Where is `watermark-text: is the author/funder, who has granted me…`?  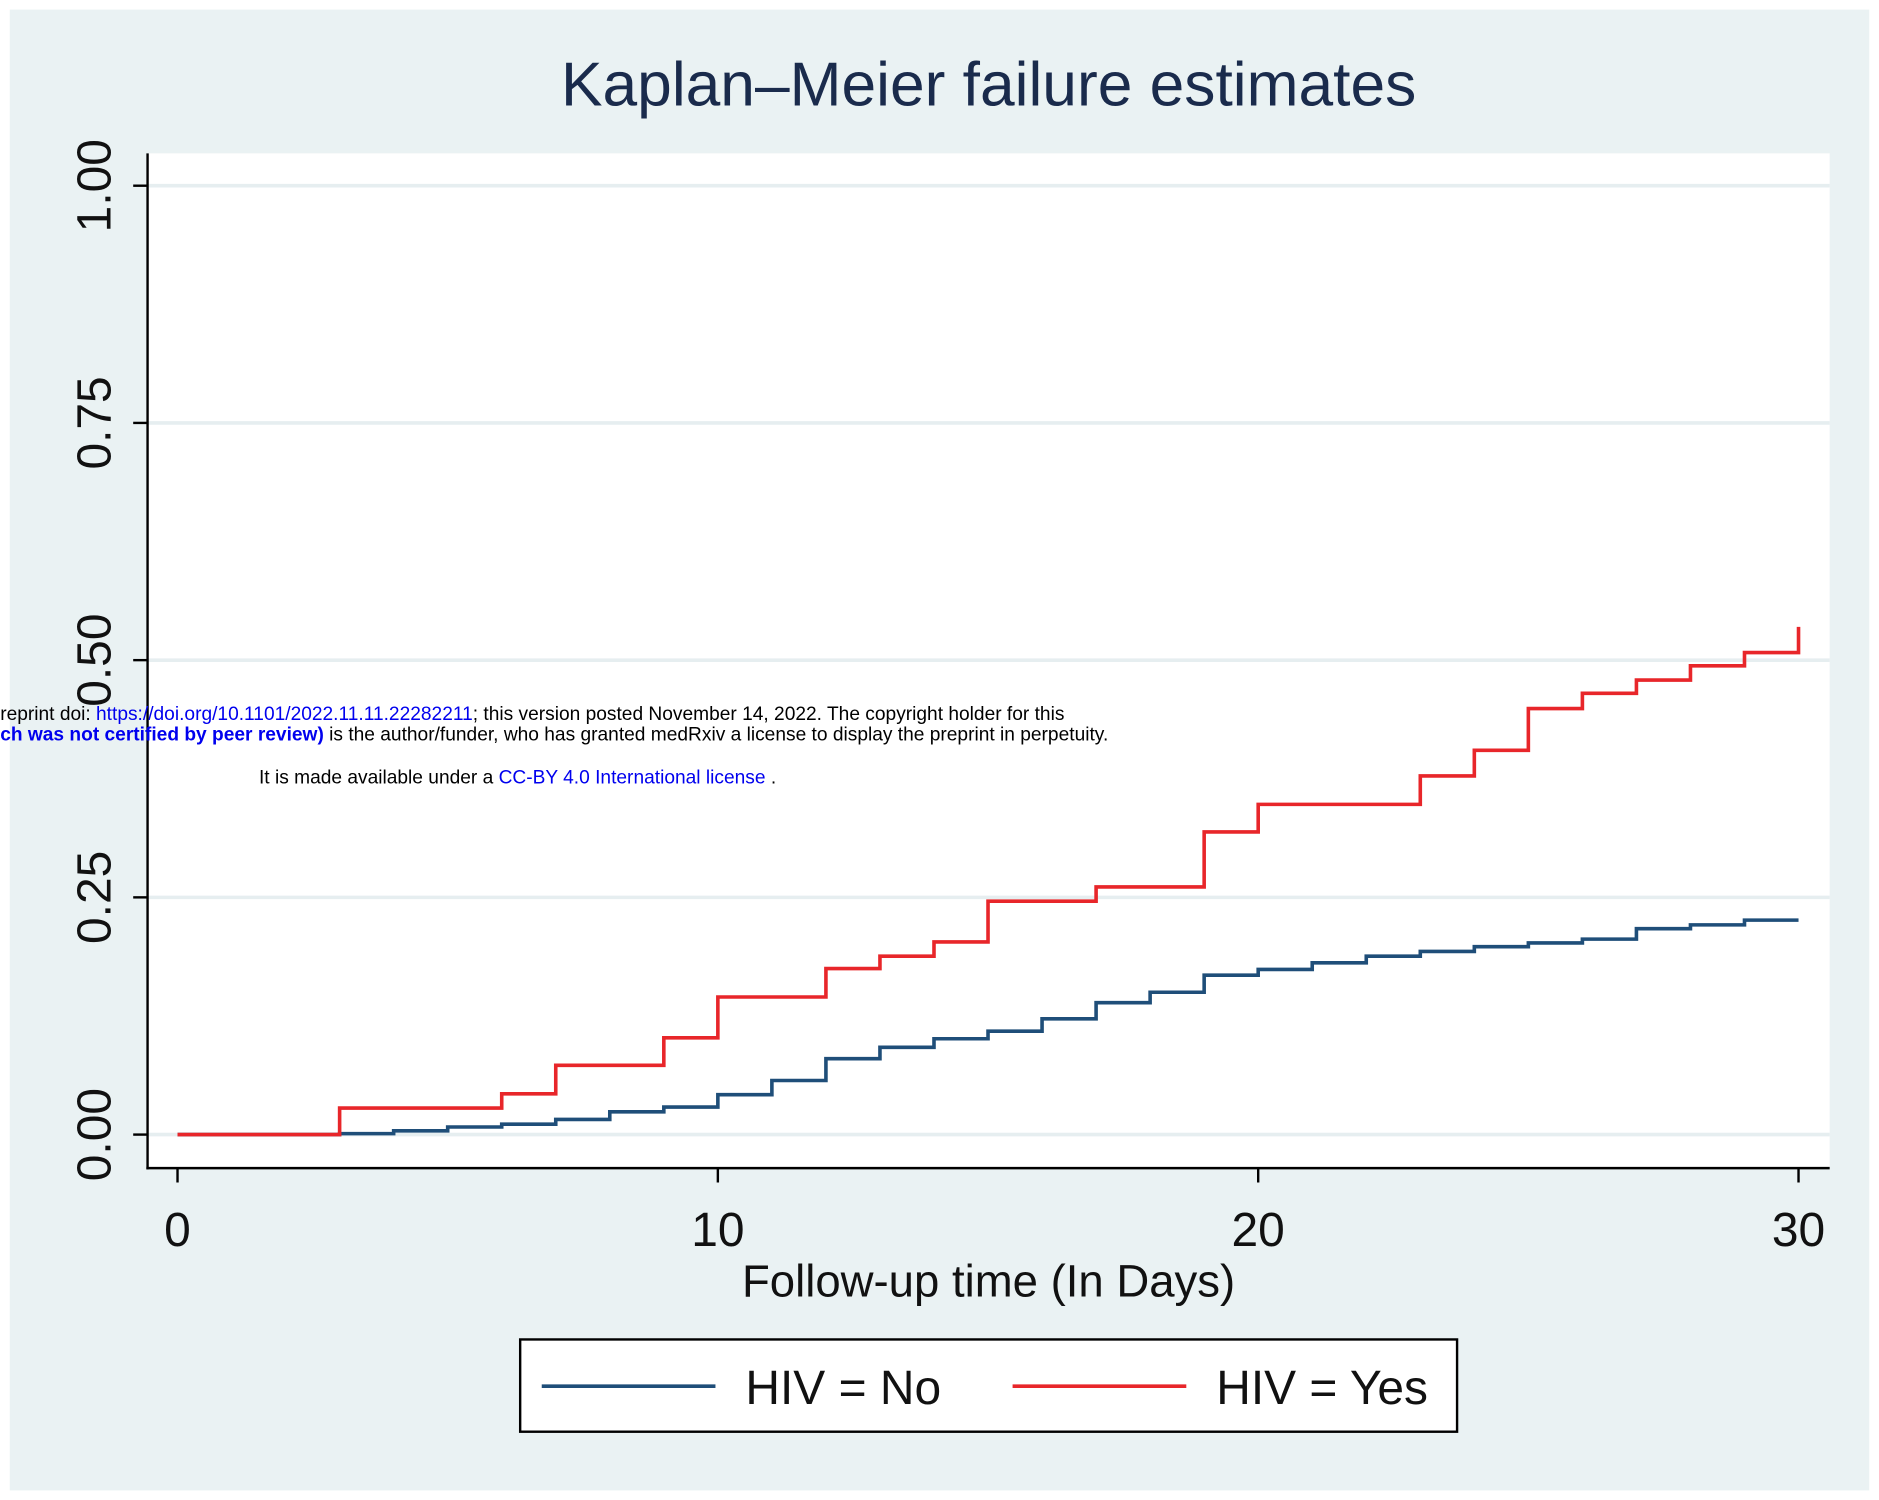
watermark-text: is the author/funder, who has granted me… is located at coordinates (716, 734).